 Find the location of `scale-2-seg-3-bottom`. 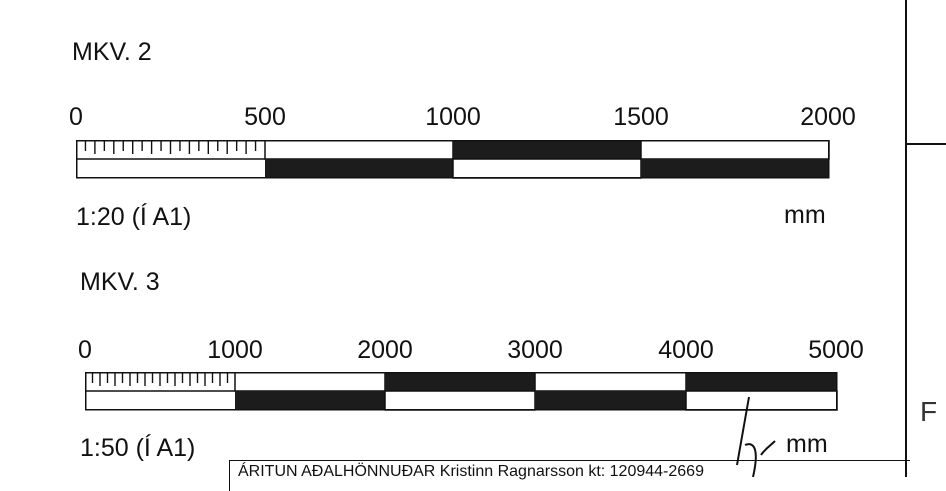

scale-2-seg-3-bottom is located at coordinates (460, 400).